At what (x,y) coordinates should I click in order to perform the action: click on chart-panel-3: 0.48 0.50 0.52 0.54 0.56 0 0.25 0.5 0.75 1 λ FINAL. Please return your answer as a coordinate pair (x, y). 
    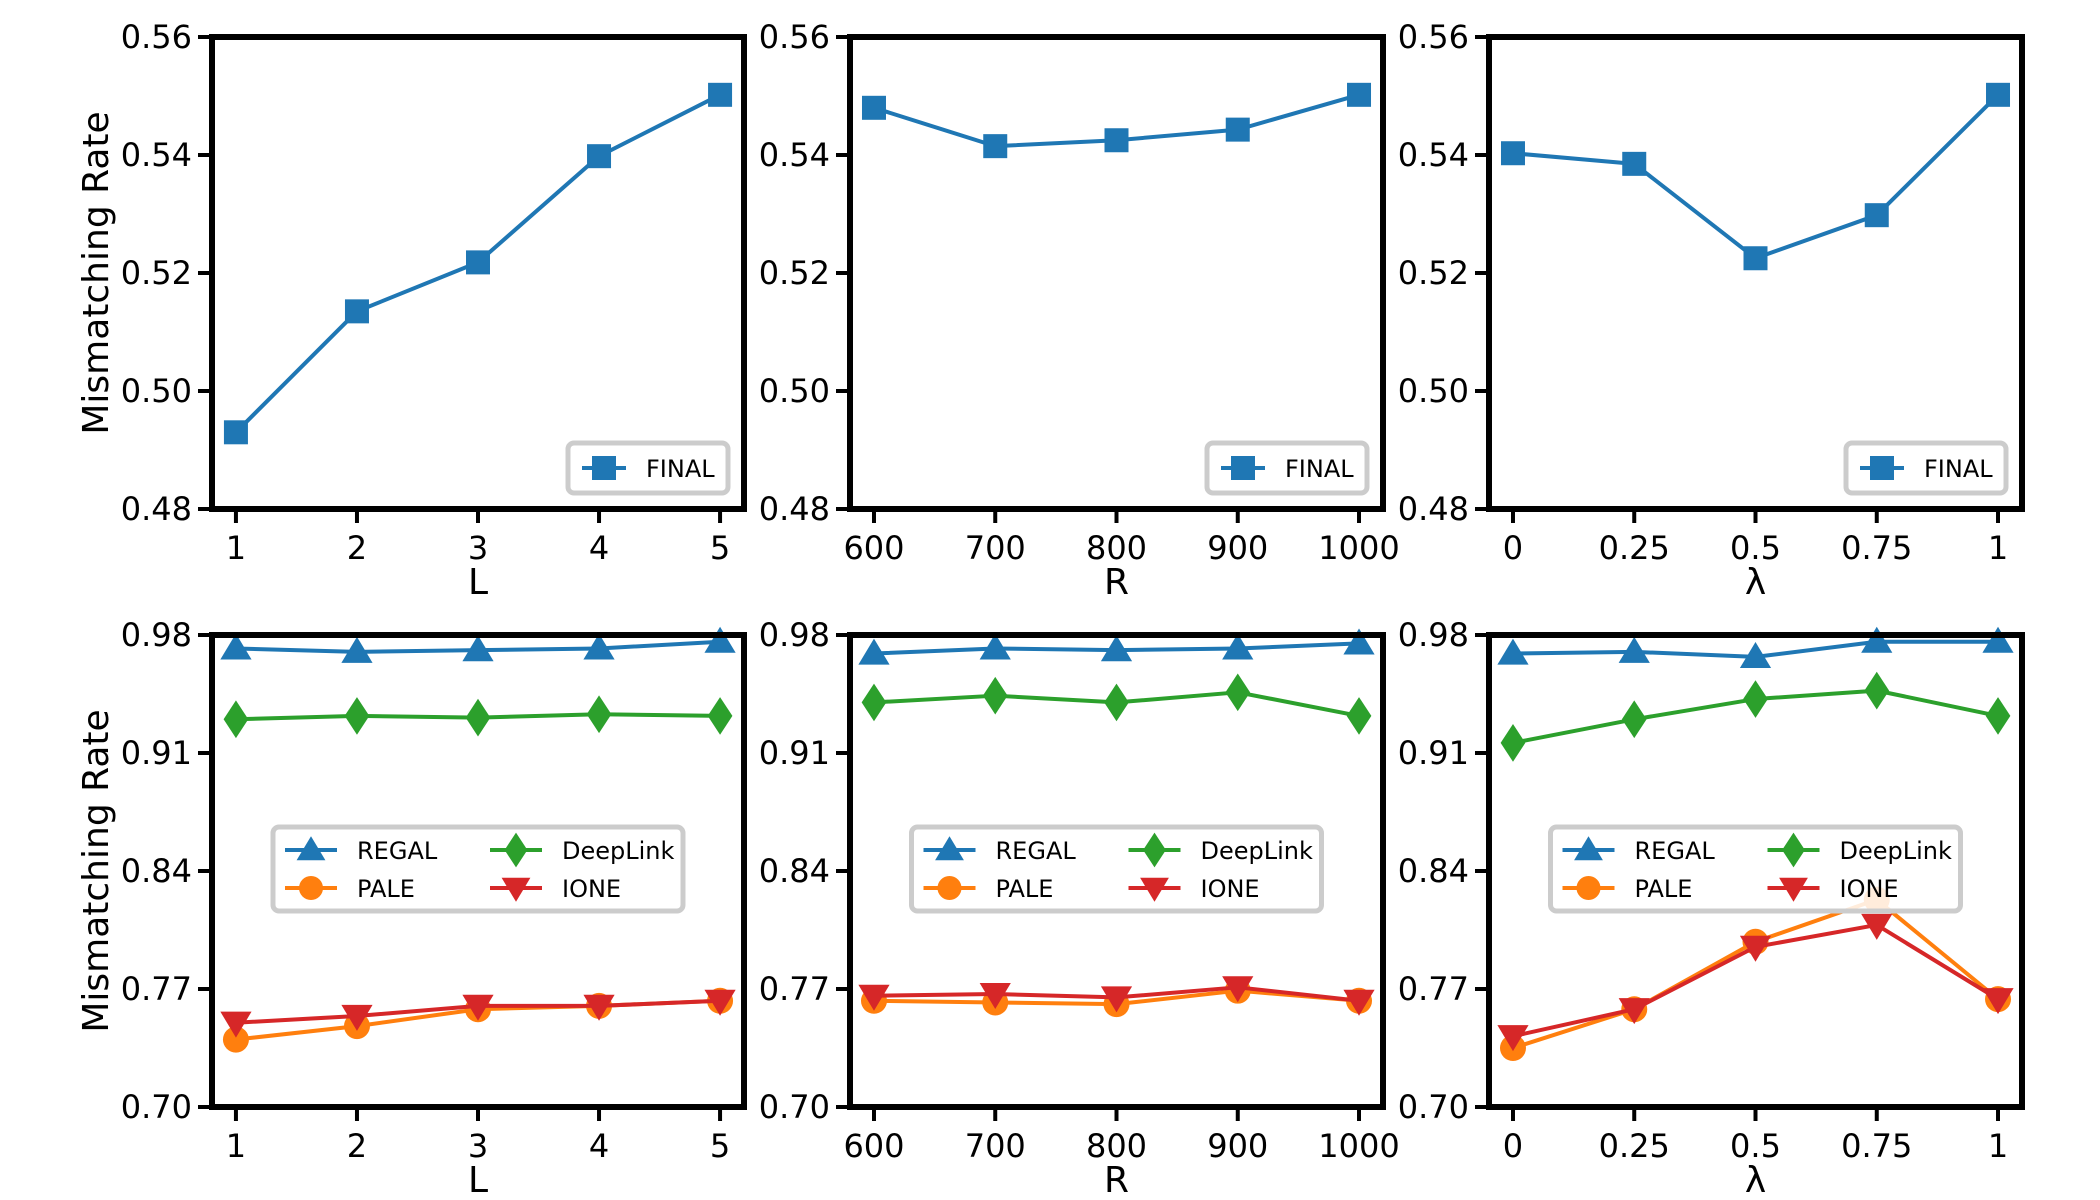
    Looking at the image, I should click on (1711, 310).